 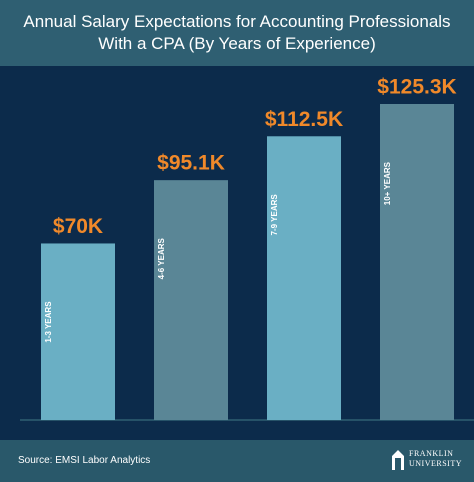 I want to click on value-label: $112.5K, so click(x=304, y=119).